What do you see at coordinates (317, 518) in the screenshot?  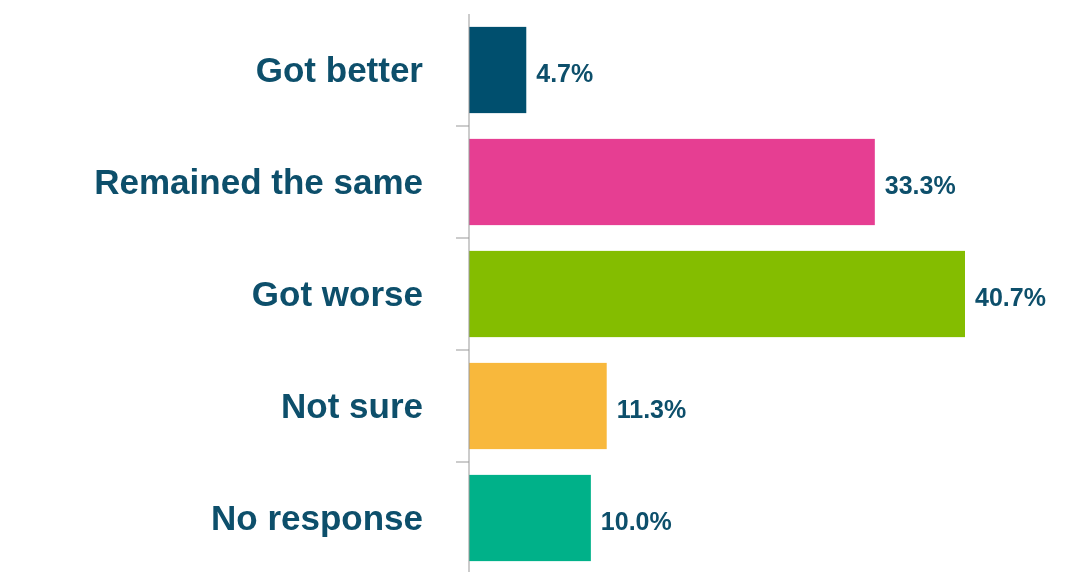 I see `y-tick-label: No response` at bounding box center [317, 518].